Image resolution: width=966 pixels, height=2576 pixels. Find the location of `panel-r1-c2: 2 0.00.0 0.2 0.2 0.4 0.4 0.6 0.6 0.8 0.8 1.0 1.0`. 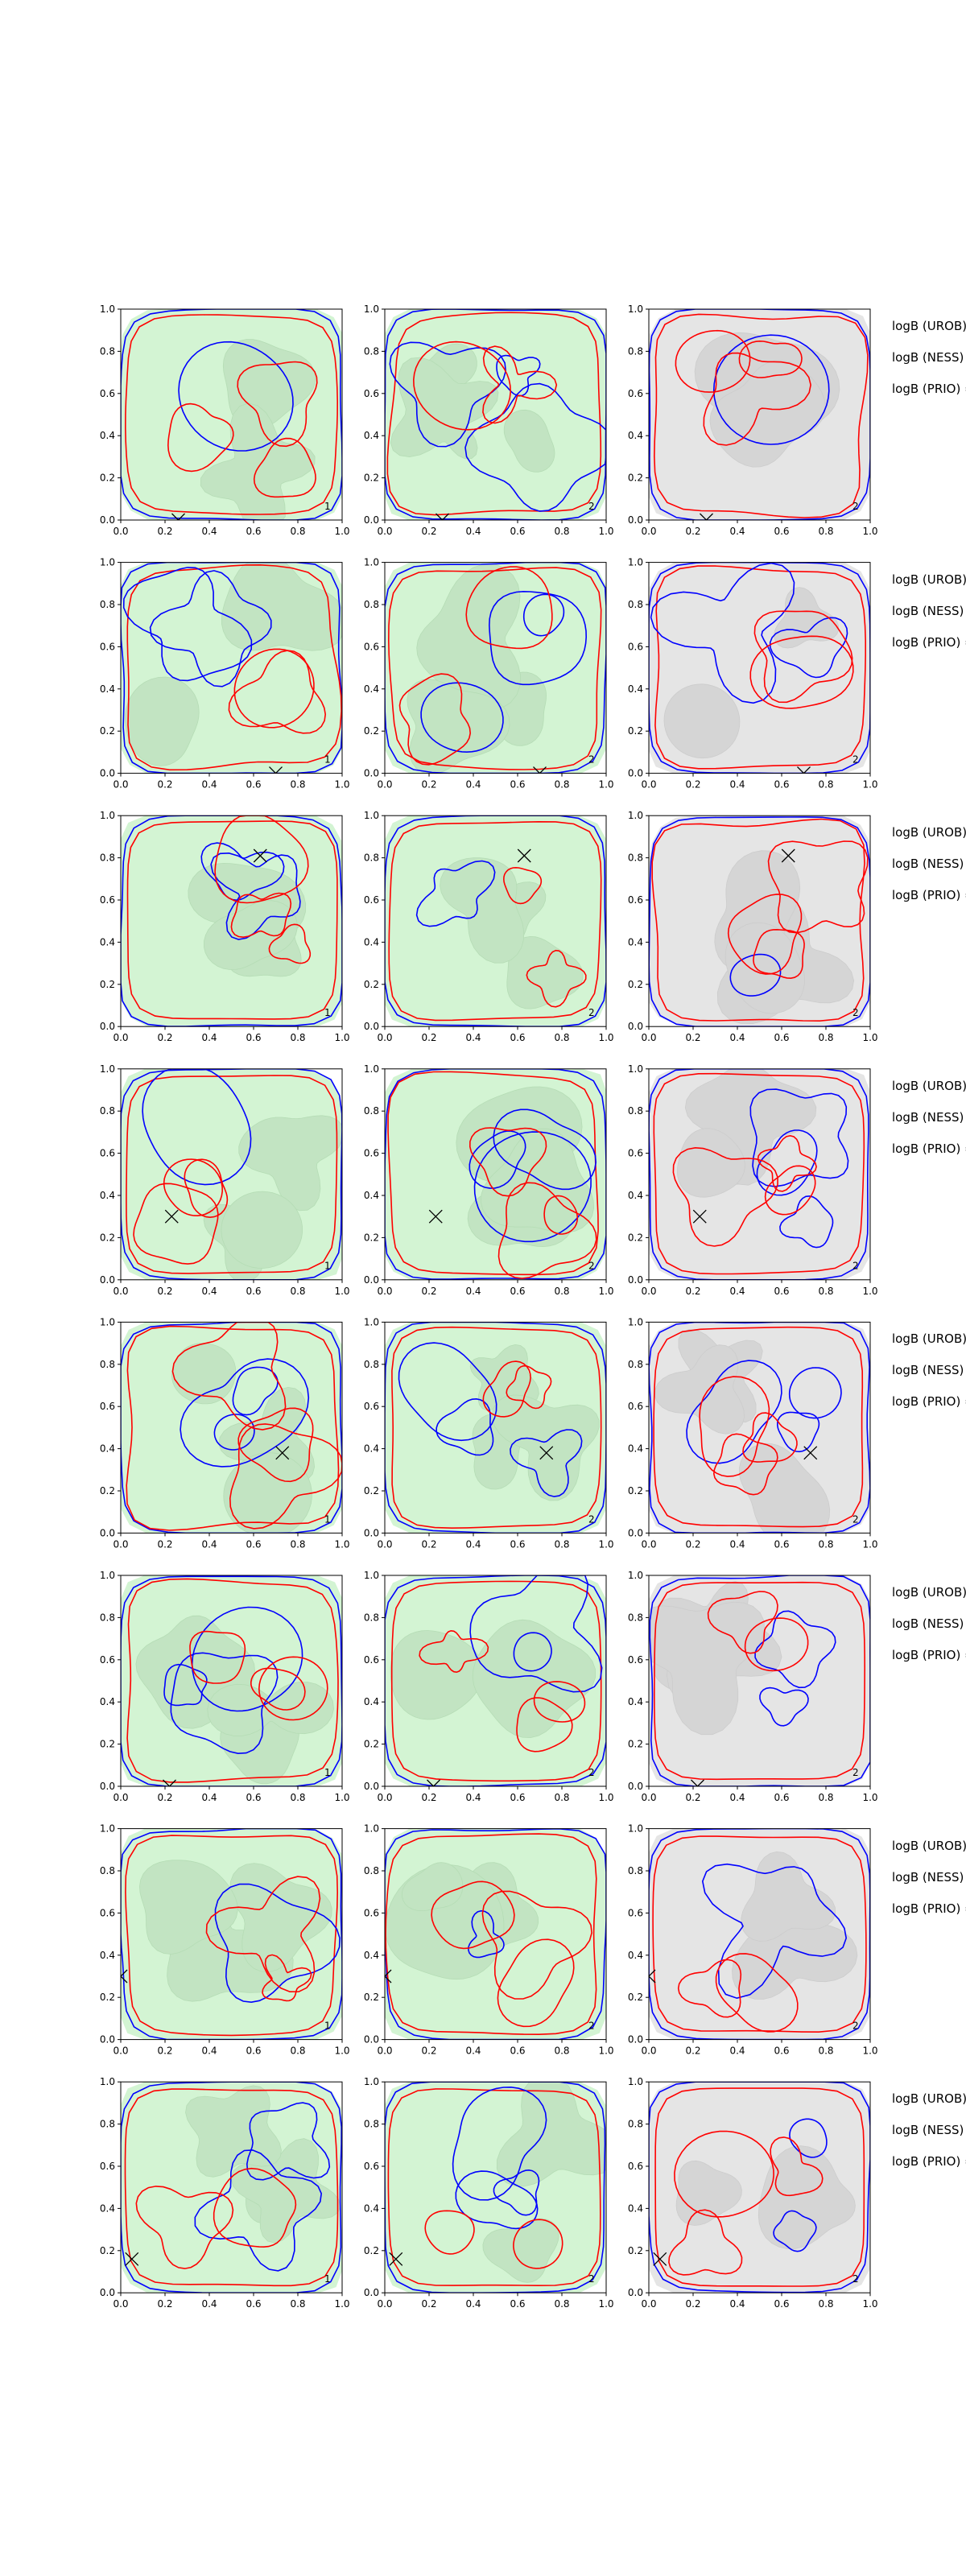

panel-r1-c2: 2 0.00.0 0.2 0.2 0.4 0.4 0.6 0.6 0.8 0.8 1.0 1.0 is located at coordinates (489, 420).